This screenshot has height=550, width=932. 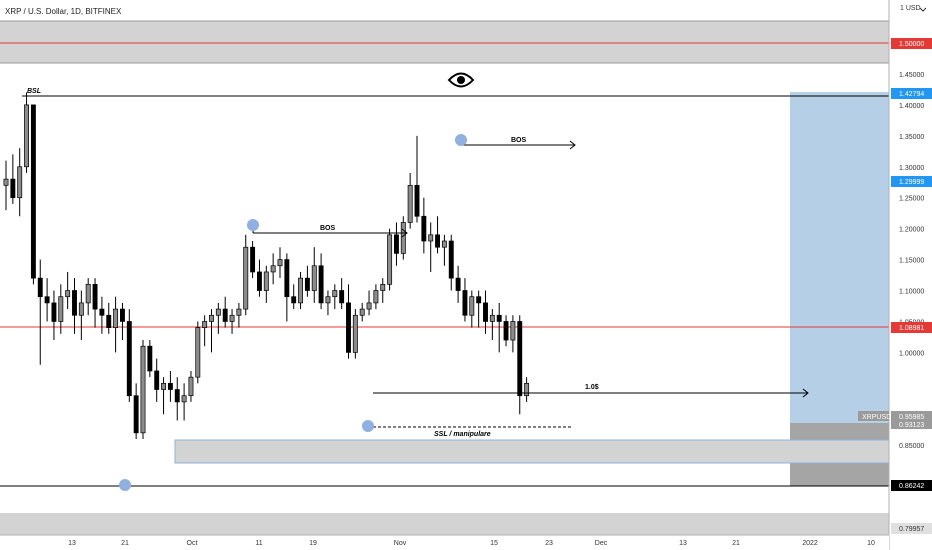 I want to click on swing-marker-bos1, so click(x=253, y=225).